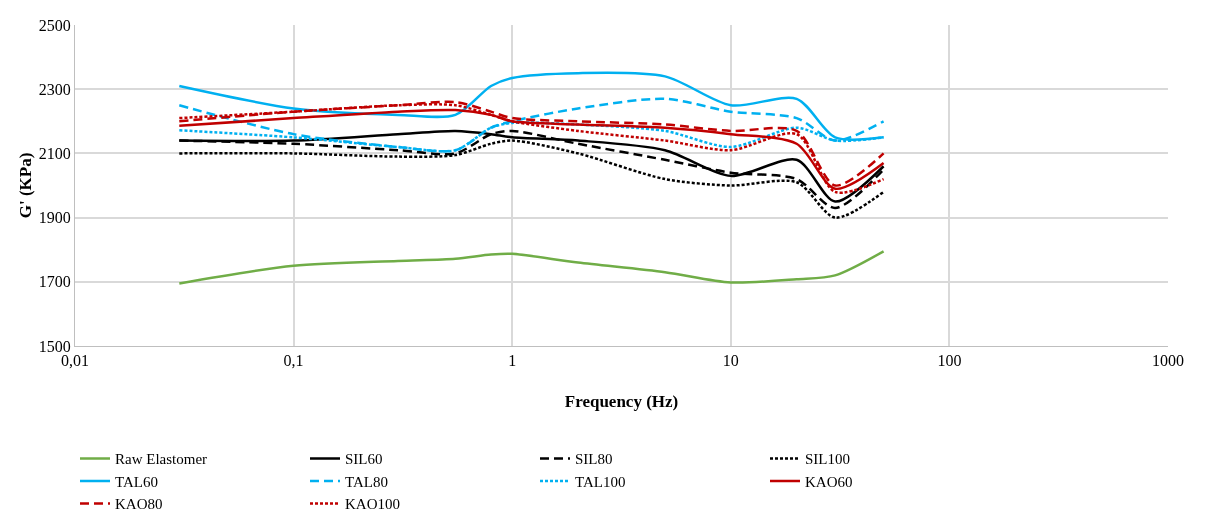 The height and width of the screenshot is (532, 1208). What do you see at coordinates (827, 459) in the screenshot?
I see `legend-label: SIL100` at bounding box center [827, 459].